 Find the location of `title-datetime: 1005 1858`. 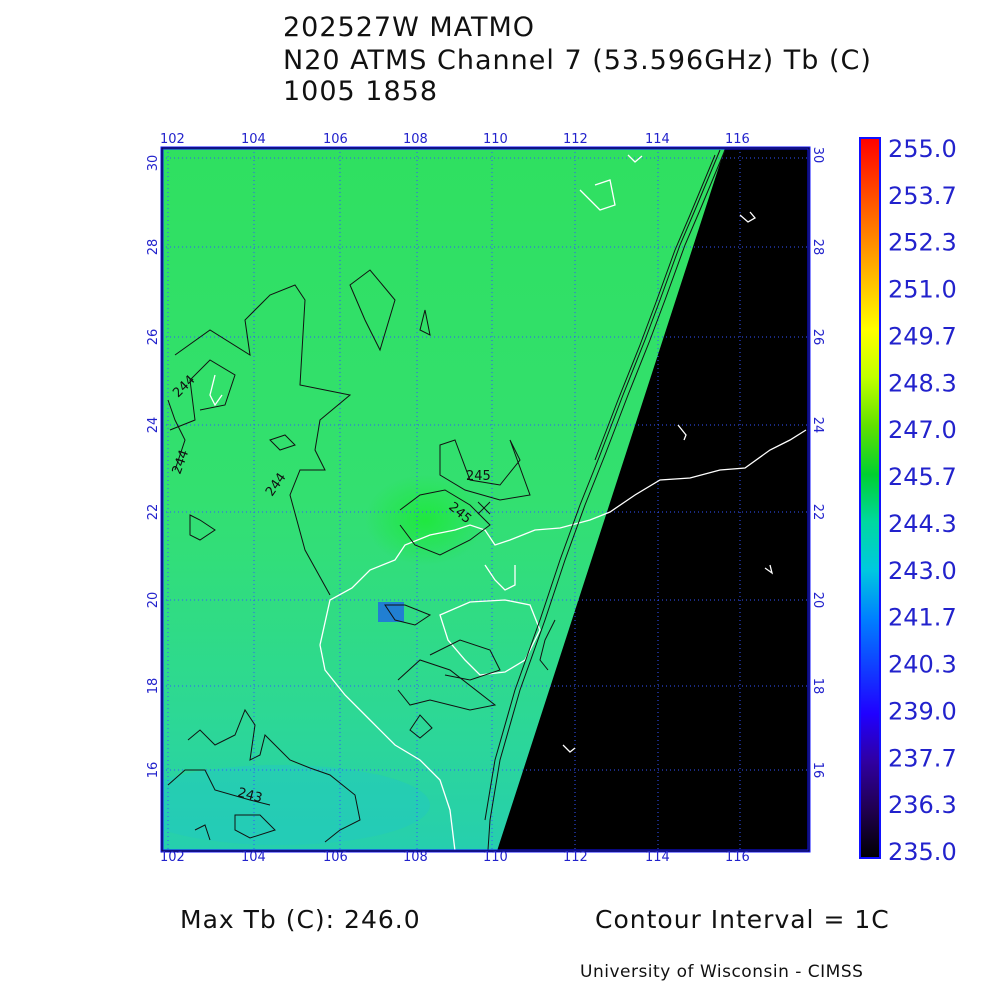

title-datetime: 1005 1858 is located at coordinates (361, 91).